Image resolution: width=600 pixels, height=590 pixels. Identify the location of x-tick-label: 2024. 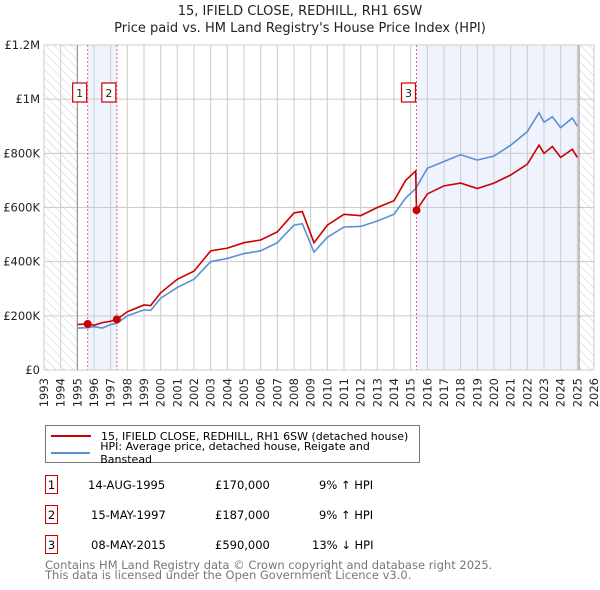
(561, 392).